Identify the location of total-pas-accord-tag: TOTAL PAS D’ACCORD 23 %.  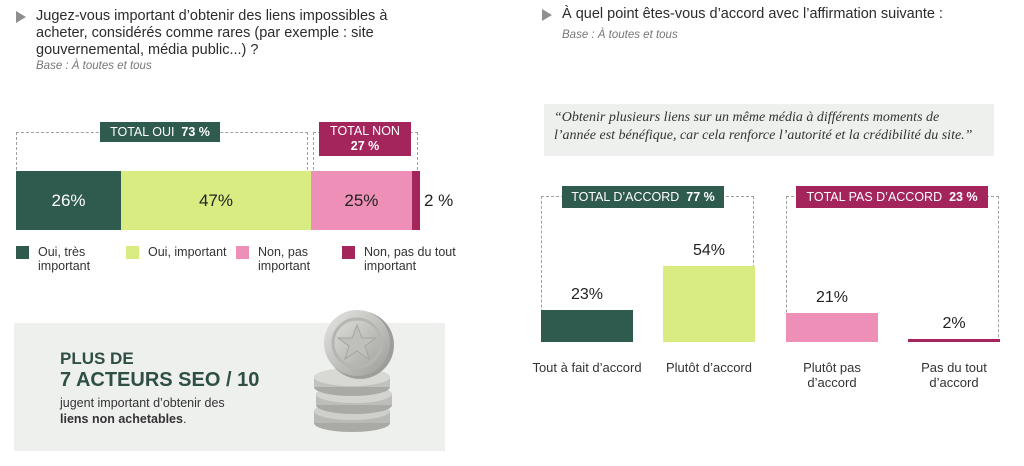
(892, 197).